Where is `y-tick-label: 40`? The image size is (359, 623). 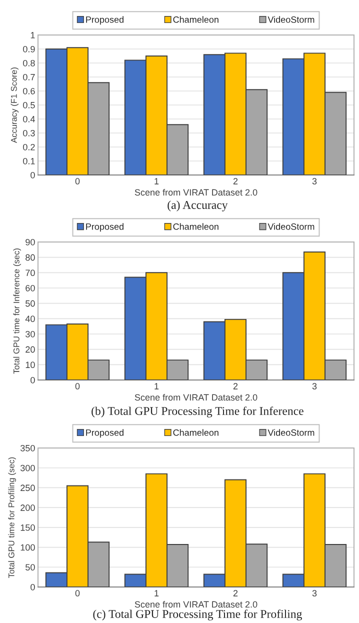 y-tick-label: 40 is located at coordinates (30, 319).